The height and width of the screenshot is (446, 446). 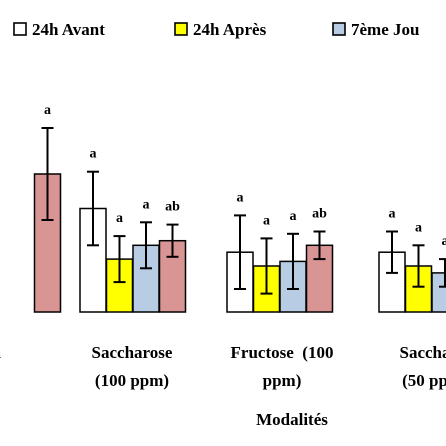 I want to click on significance-letter-s3-c2: a, so click(x=146, y=204).